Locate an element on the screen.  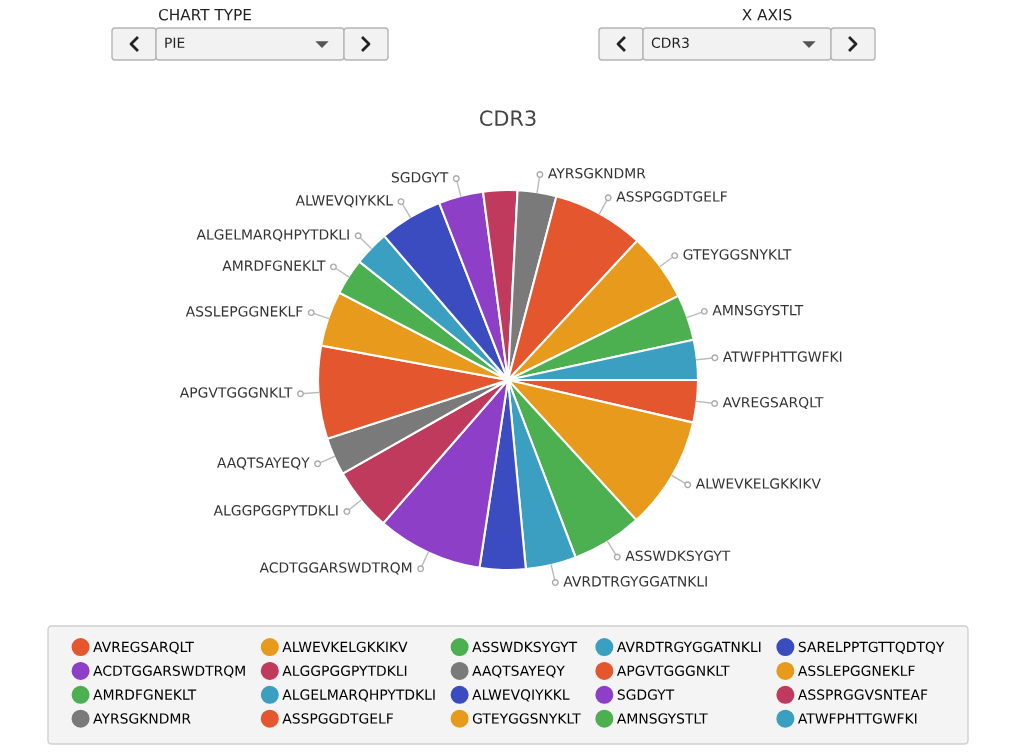
legend-label: GTEYGGSNYKLT is located at coordinates (526, 718).